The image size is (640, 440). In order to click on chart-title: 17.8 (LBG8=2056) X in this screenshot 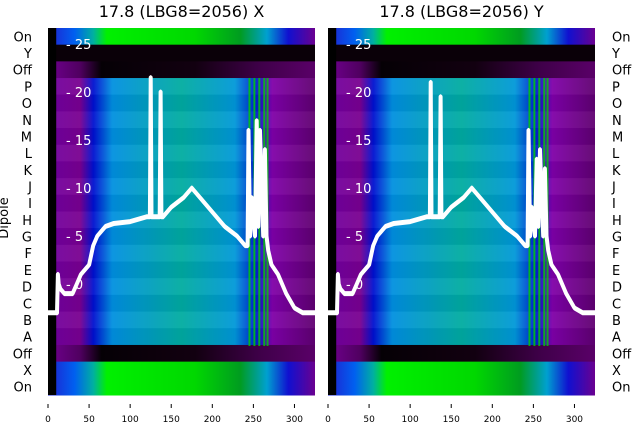, I will do `click(182, 11)`.